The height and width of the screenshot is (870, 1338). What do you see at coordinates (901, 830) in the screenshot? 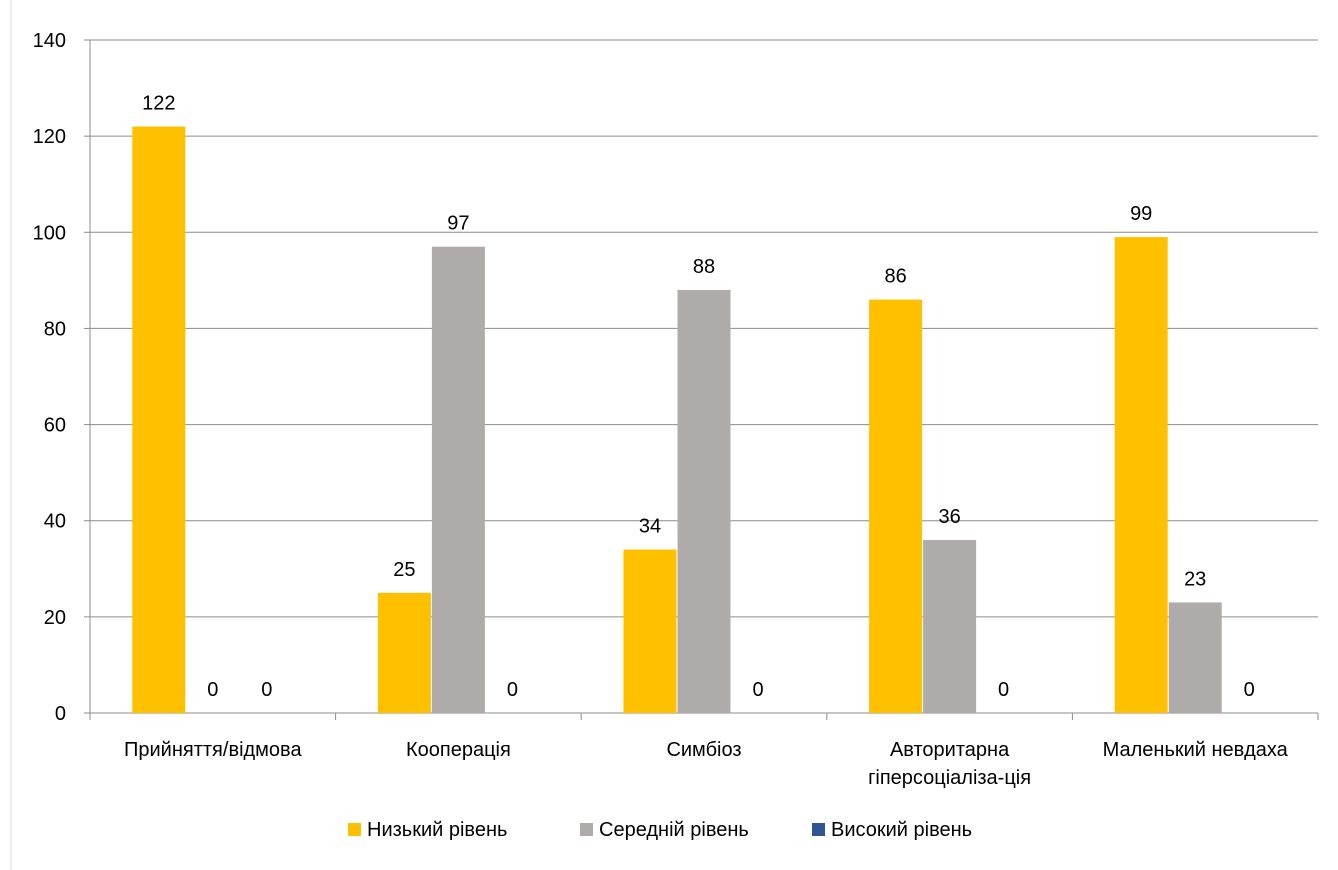
I see `legend-label: Високий рівень` at bounding box center [901, 830].